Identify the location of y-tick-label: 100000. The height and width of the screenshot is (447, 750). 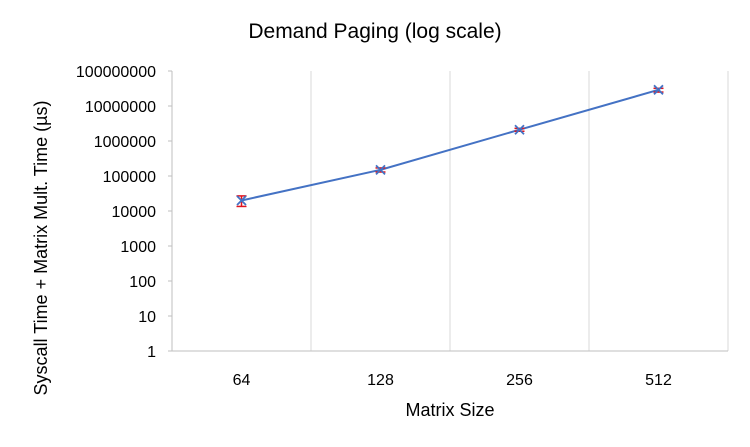
(129, 177).